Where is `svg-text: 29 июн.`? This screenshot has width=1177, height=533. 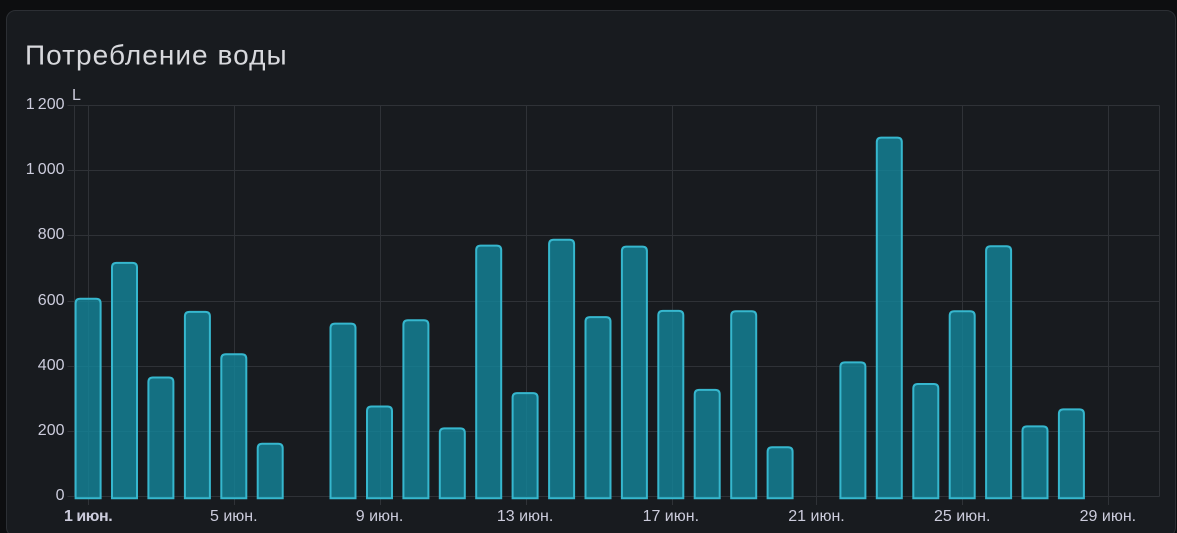
svg-text: 29 июн. is located at coordinates (1108, 516).